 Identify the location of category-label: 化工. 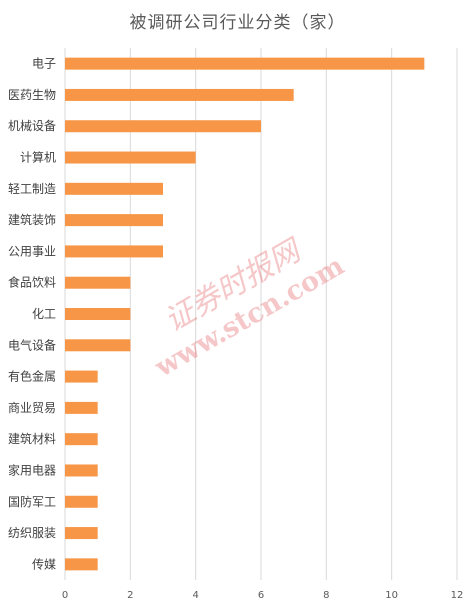
(44, 314).